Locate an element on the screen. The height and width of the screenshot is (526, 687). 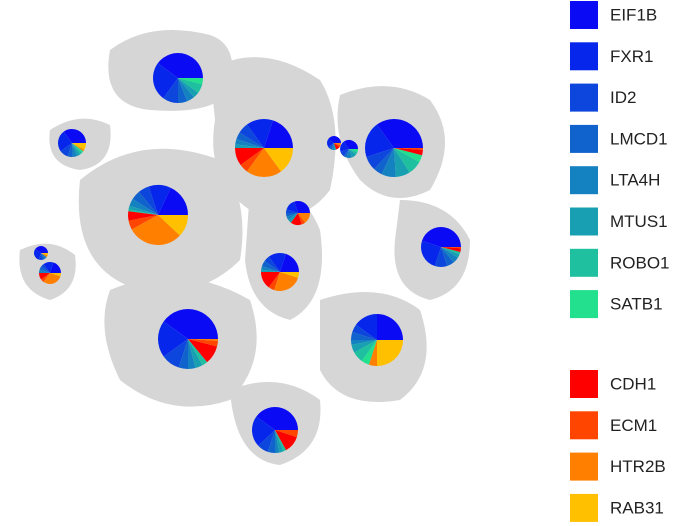
legend-label: SATB1 is located at coordinates (636, 304).